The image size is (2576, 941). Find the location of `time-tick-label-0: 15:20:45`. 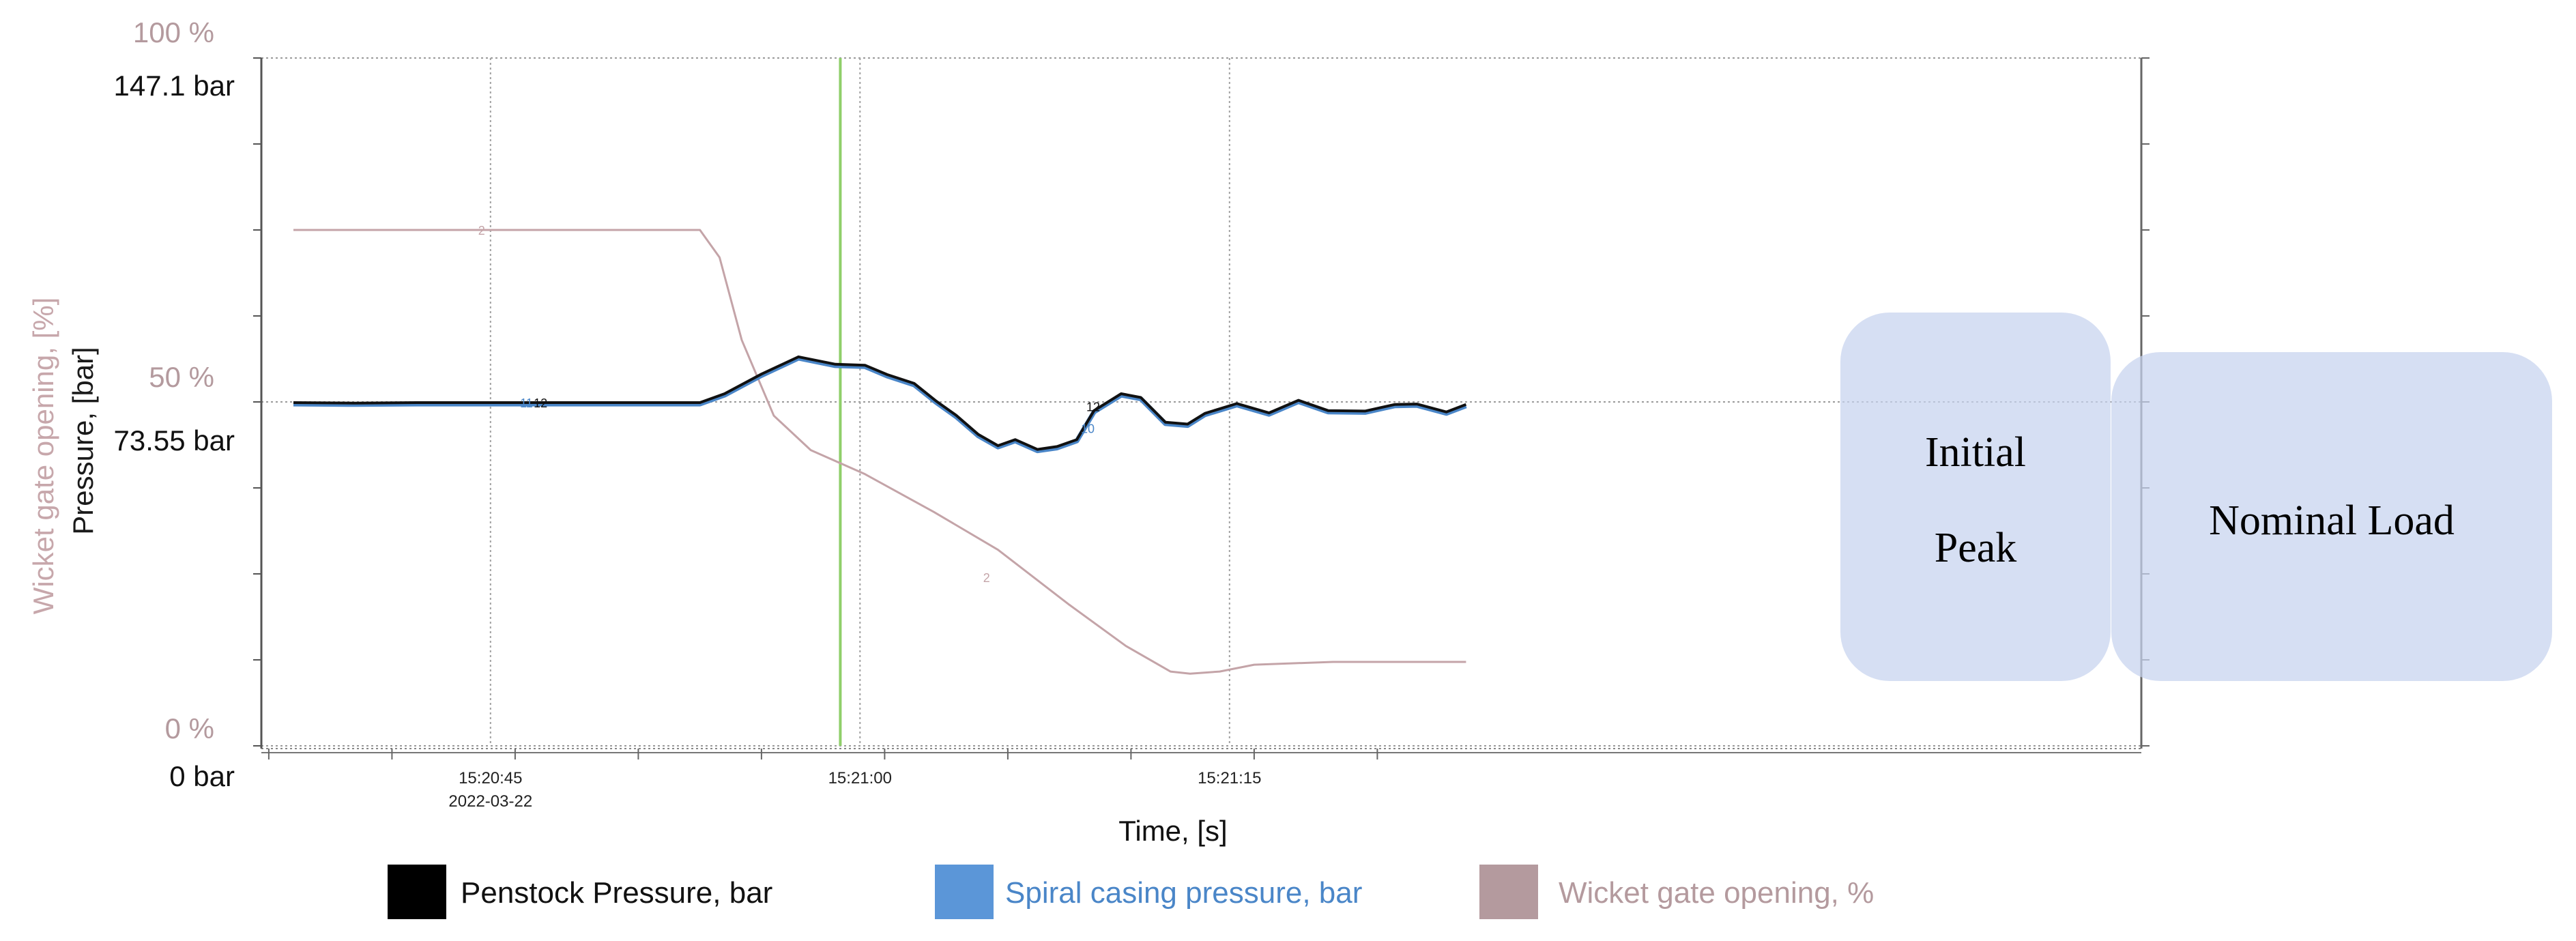

time-tick-label-0: 15:20:45 is located at coordinates (490, 778).